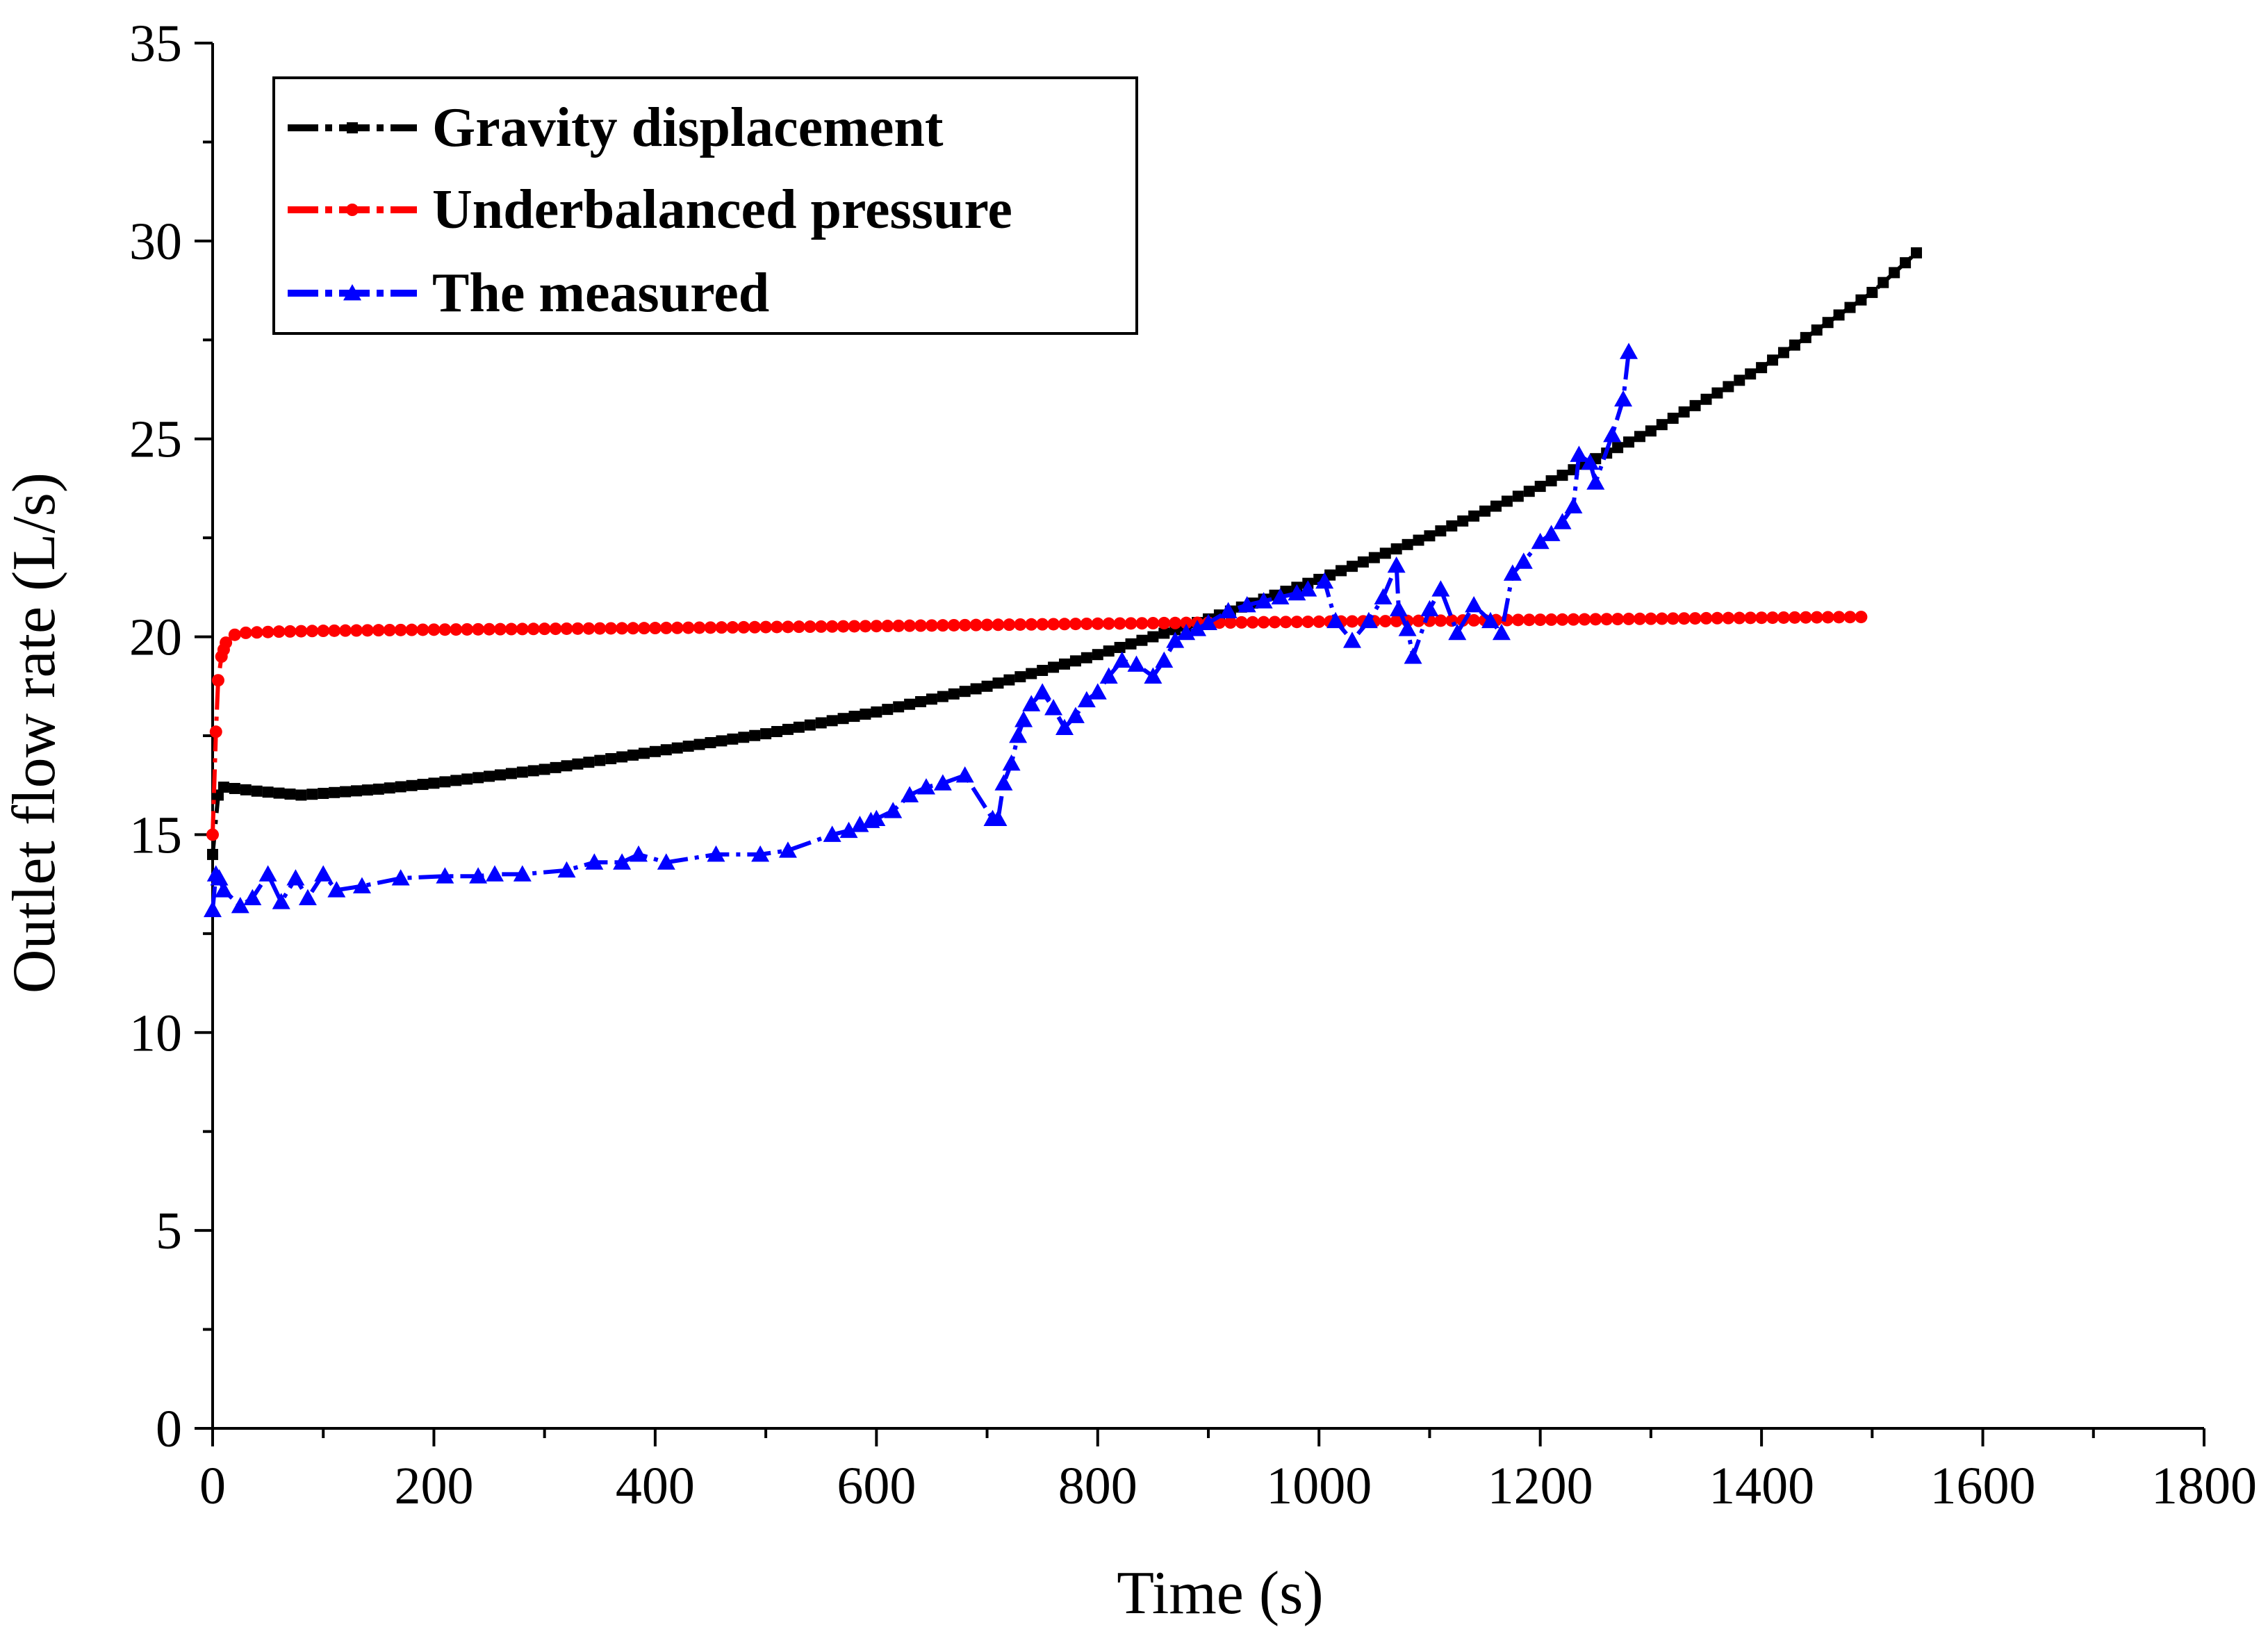 The width and height of the screenshot is (2268, 1634). Describe the element at coordinates (1540, 1486) in the screenshot. I see `x-tick-label: 1200` at that location.